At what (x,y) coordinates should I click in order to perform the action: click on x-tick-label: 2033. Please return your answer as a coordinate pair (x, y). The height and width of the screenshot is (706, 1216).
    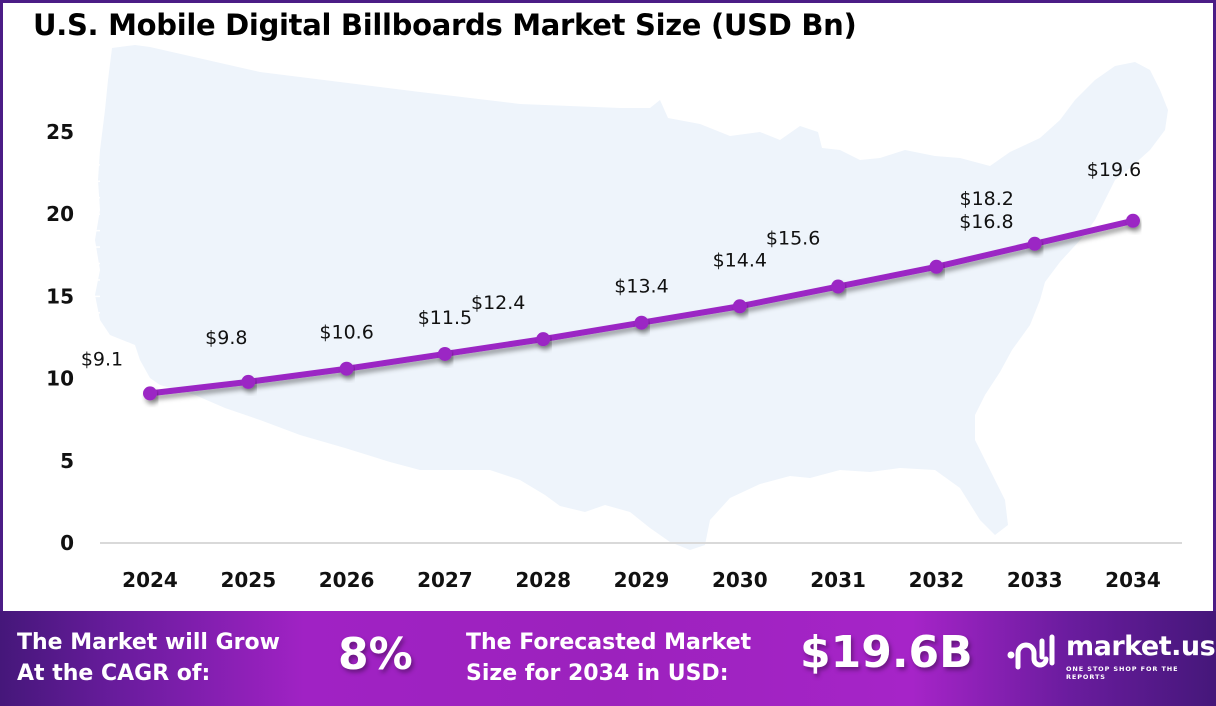
    Looking at the image, I should click on (1035, 580).